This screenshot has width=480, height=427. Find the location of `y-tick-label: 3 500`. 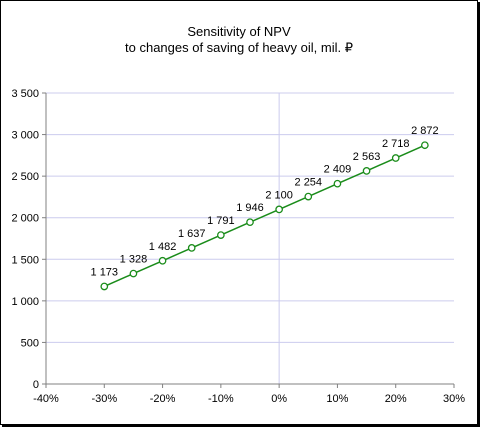

y-tick-label: 3 500 is located at coordinates (25, 94).